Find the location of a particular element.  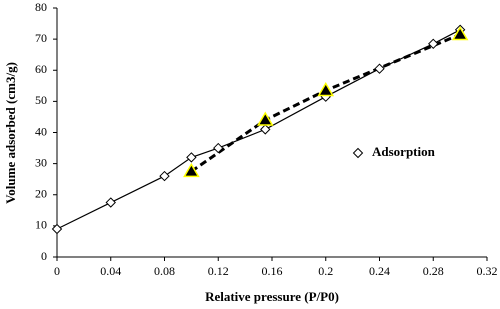

y-axis-label: Volume adsorbed (cm3/g) is located at coordinates (10, 133).